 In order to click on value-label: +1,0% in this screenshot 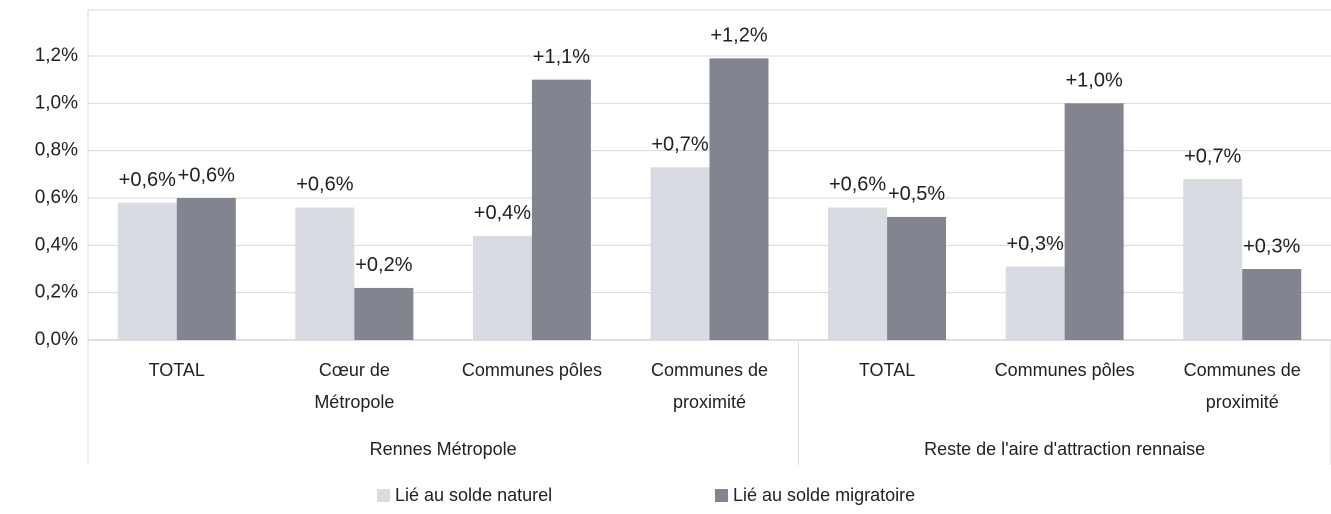, I will do `click(1094, 81)`.